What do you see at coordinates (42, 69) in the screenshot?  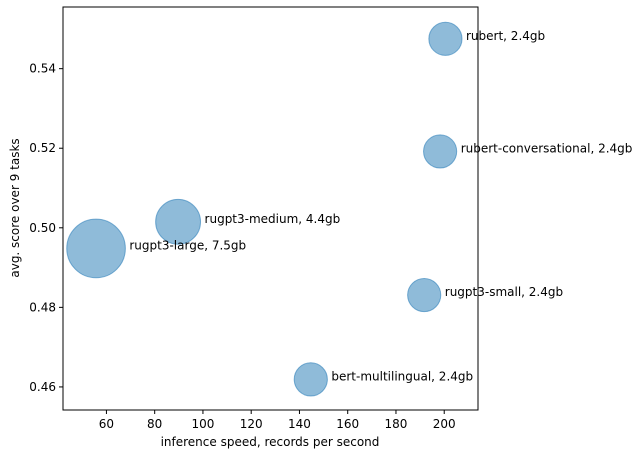 I see `y-tick-label: 0.54` at bounding box center [42, 69].